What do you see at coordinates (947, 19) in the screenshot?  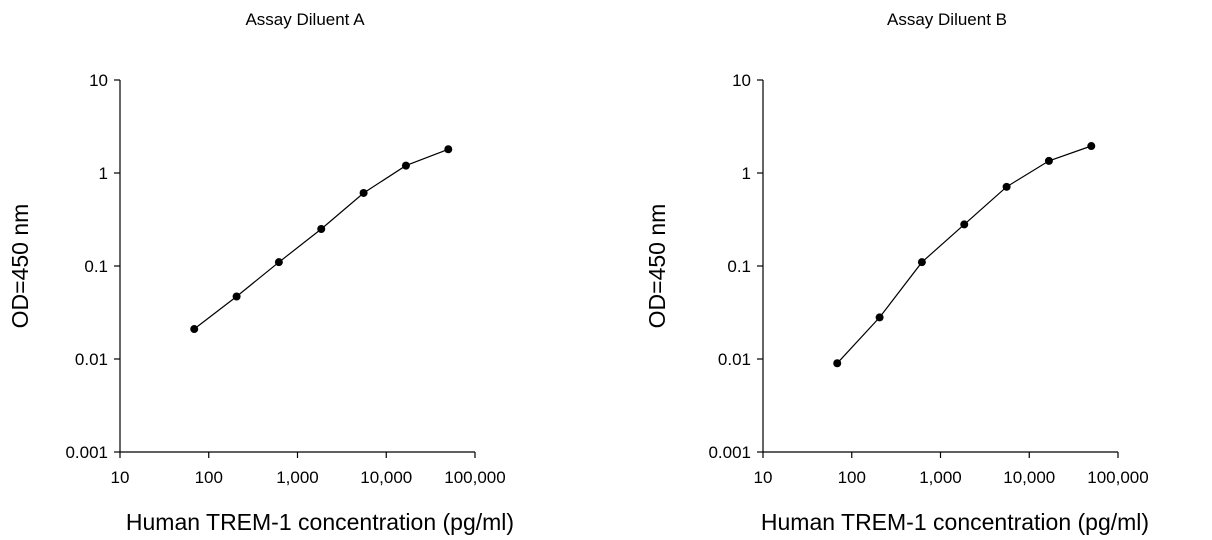 I see `chart-title: Assay Diluent B` at bounding box center [947, 19].